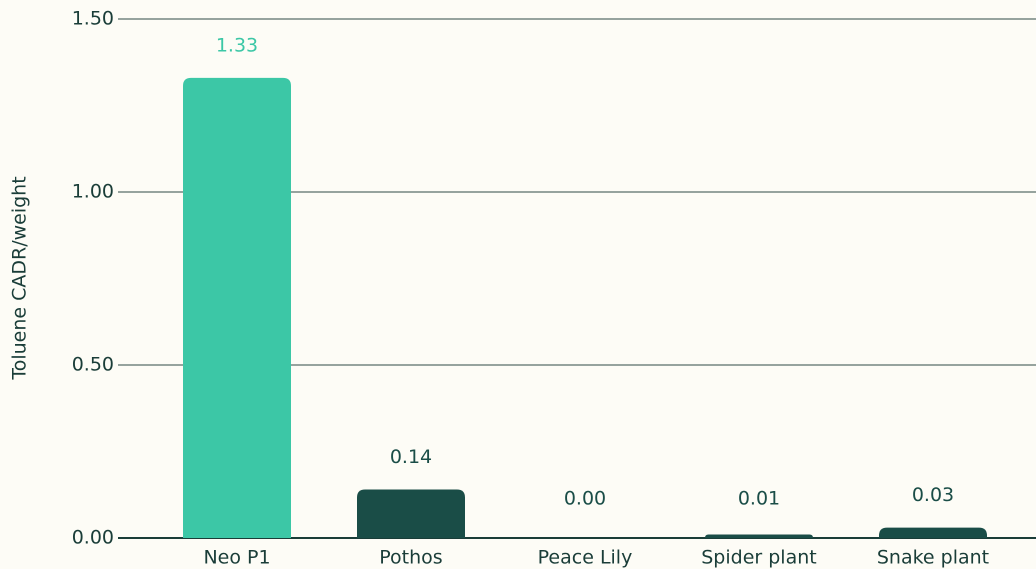 The image size is (1036, 569). What do you see at coordinates (93, 192) in the screenshot?
I see `y-tick-label: 1.00` at bounding box center [93, 192].